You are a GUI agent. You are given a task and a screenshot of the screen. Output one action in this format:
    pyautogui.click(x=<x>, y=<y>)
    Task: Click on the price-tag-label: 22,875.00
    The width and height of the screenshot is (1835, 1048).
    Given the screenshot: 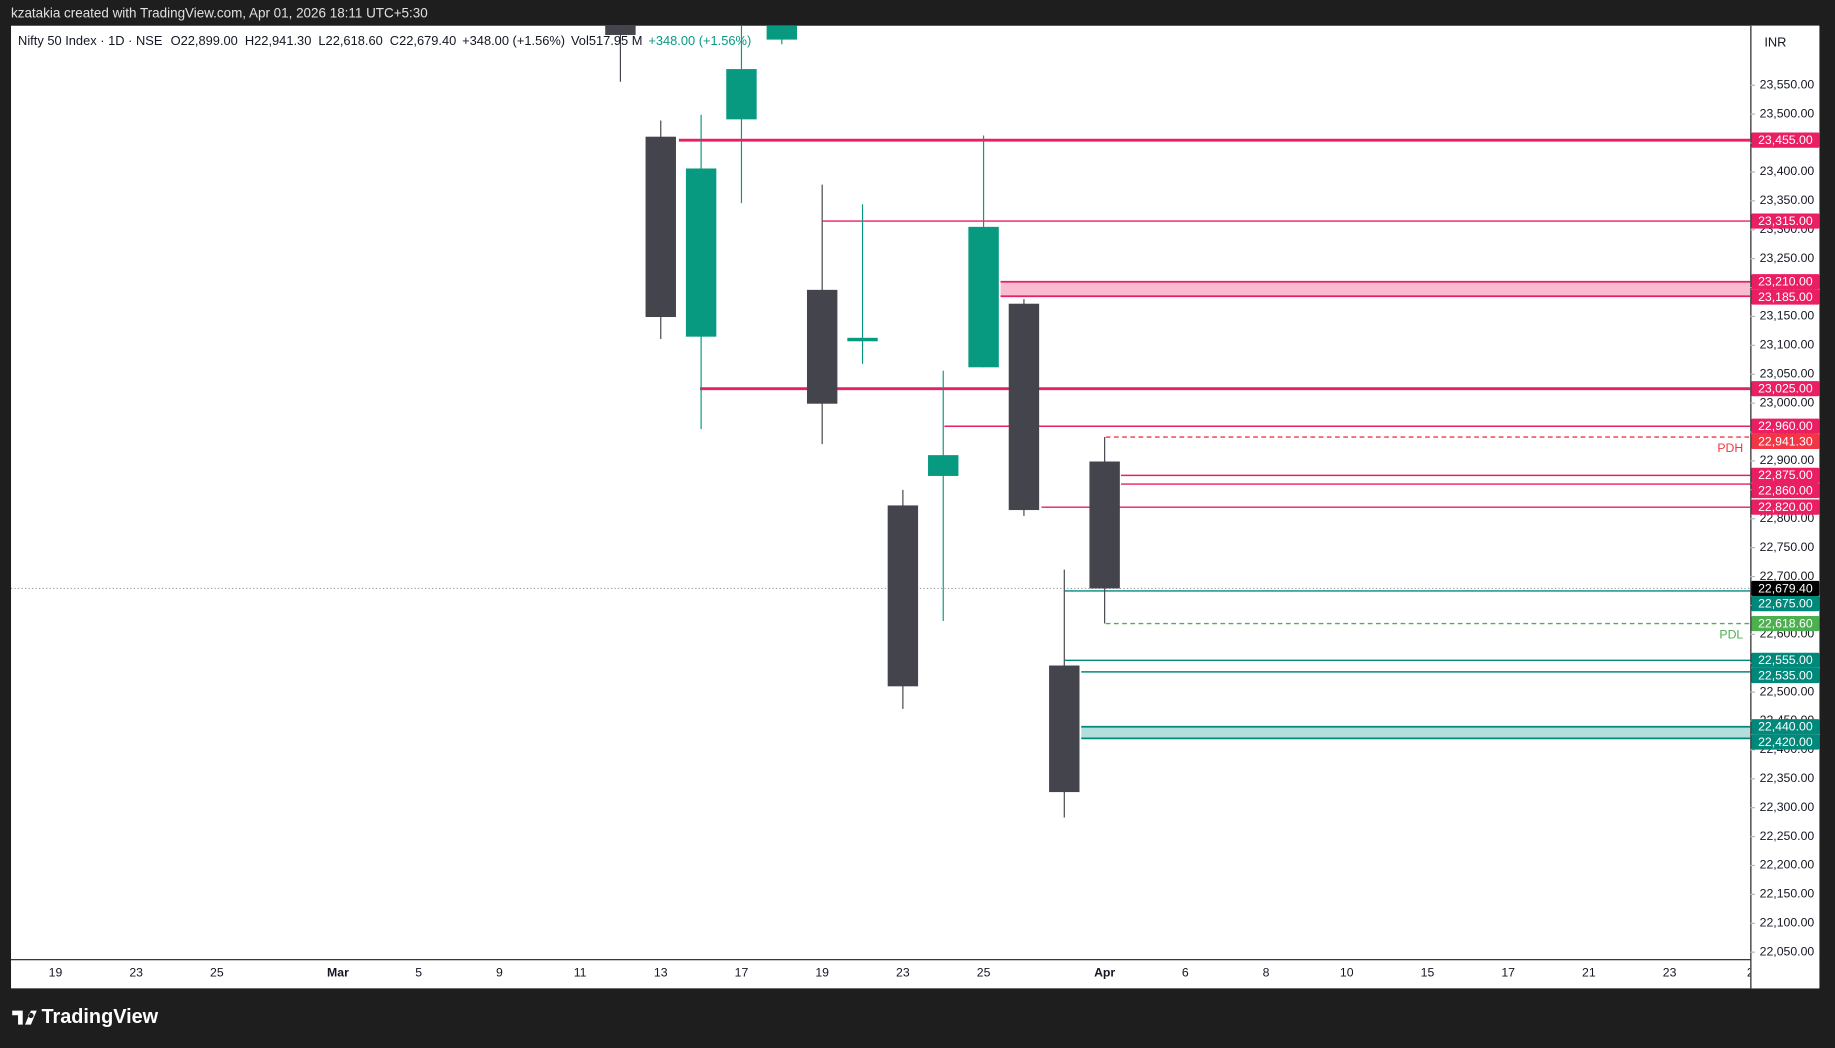 What is the action you would take?
    pyautogui.click(x=1785, y=475)
    